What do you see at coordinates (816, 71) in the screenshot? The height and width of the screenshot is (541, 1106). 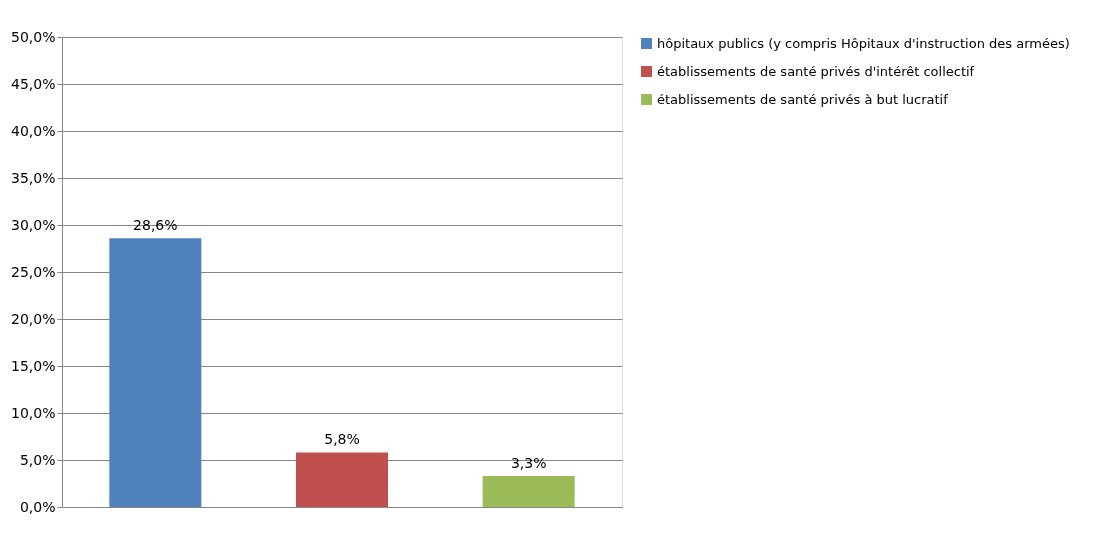 I see `legend-label: établissements de santé privés d'intérêt collectif` at bounding box center [816, 71].